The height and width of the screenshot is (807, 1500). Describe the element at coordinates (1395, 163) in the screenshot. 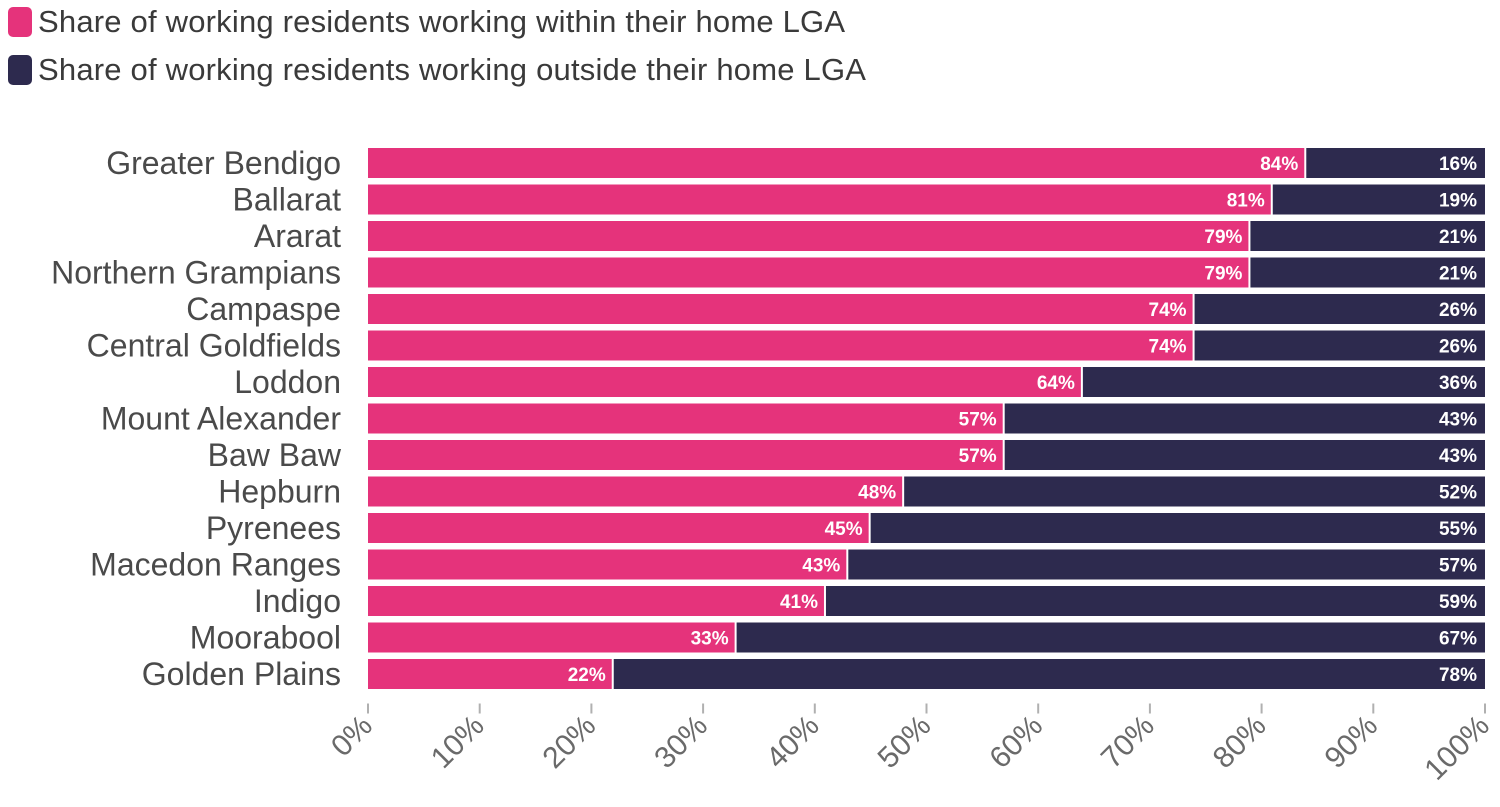

I see `bar-outside-greater-bendigo` at that location.